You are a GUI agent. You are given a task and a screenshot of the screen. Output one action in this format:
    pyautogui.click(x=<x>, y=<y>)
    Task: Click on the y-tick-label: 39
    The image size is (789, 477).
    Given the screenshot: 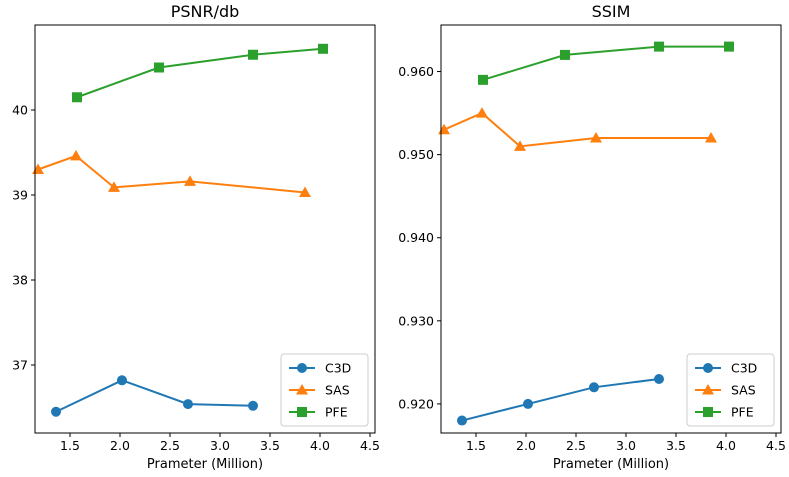 What is the action you would take?
    pyautogui.click(x=20, y=195)
    